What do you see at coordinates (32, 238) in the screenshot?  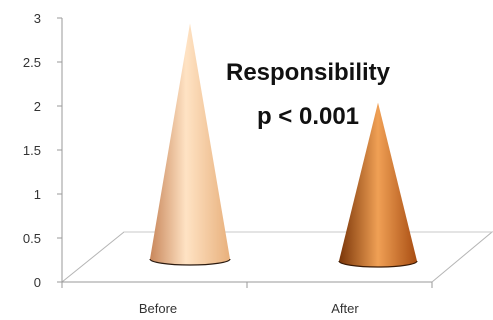 I see `y-tick-label: 0.5` at bounding box center [32, 238].